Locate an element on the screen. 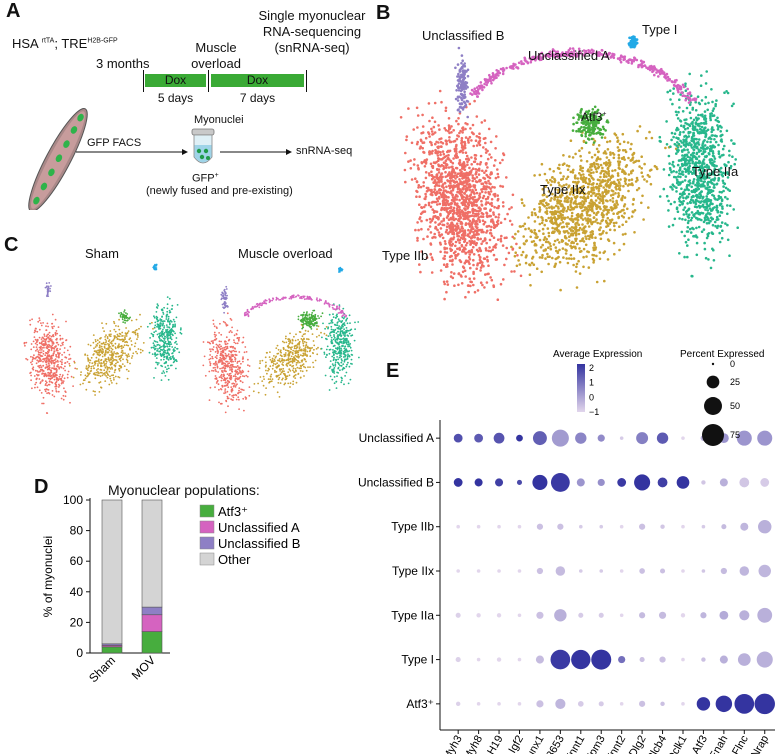 This screenshot has height=754, width=780. size-legend-tick: 75 is located at coordinates (735, 435).